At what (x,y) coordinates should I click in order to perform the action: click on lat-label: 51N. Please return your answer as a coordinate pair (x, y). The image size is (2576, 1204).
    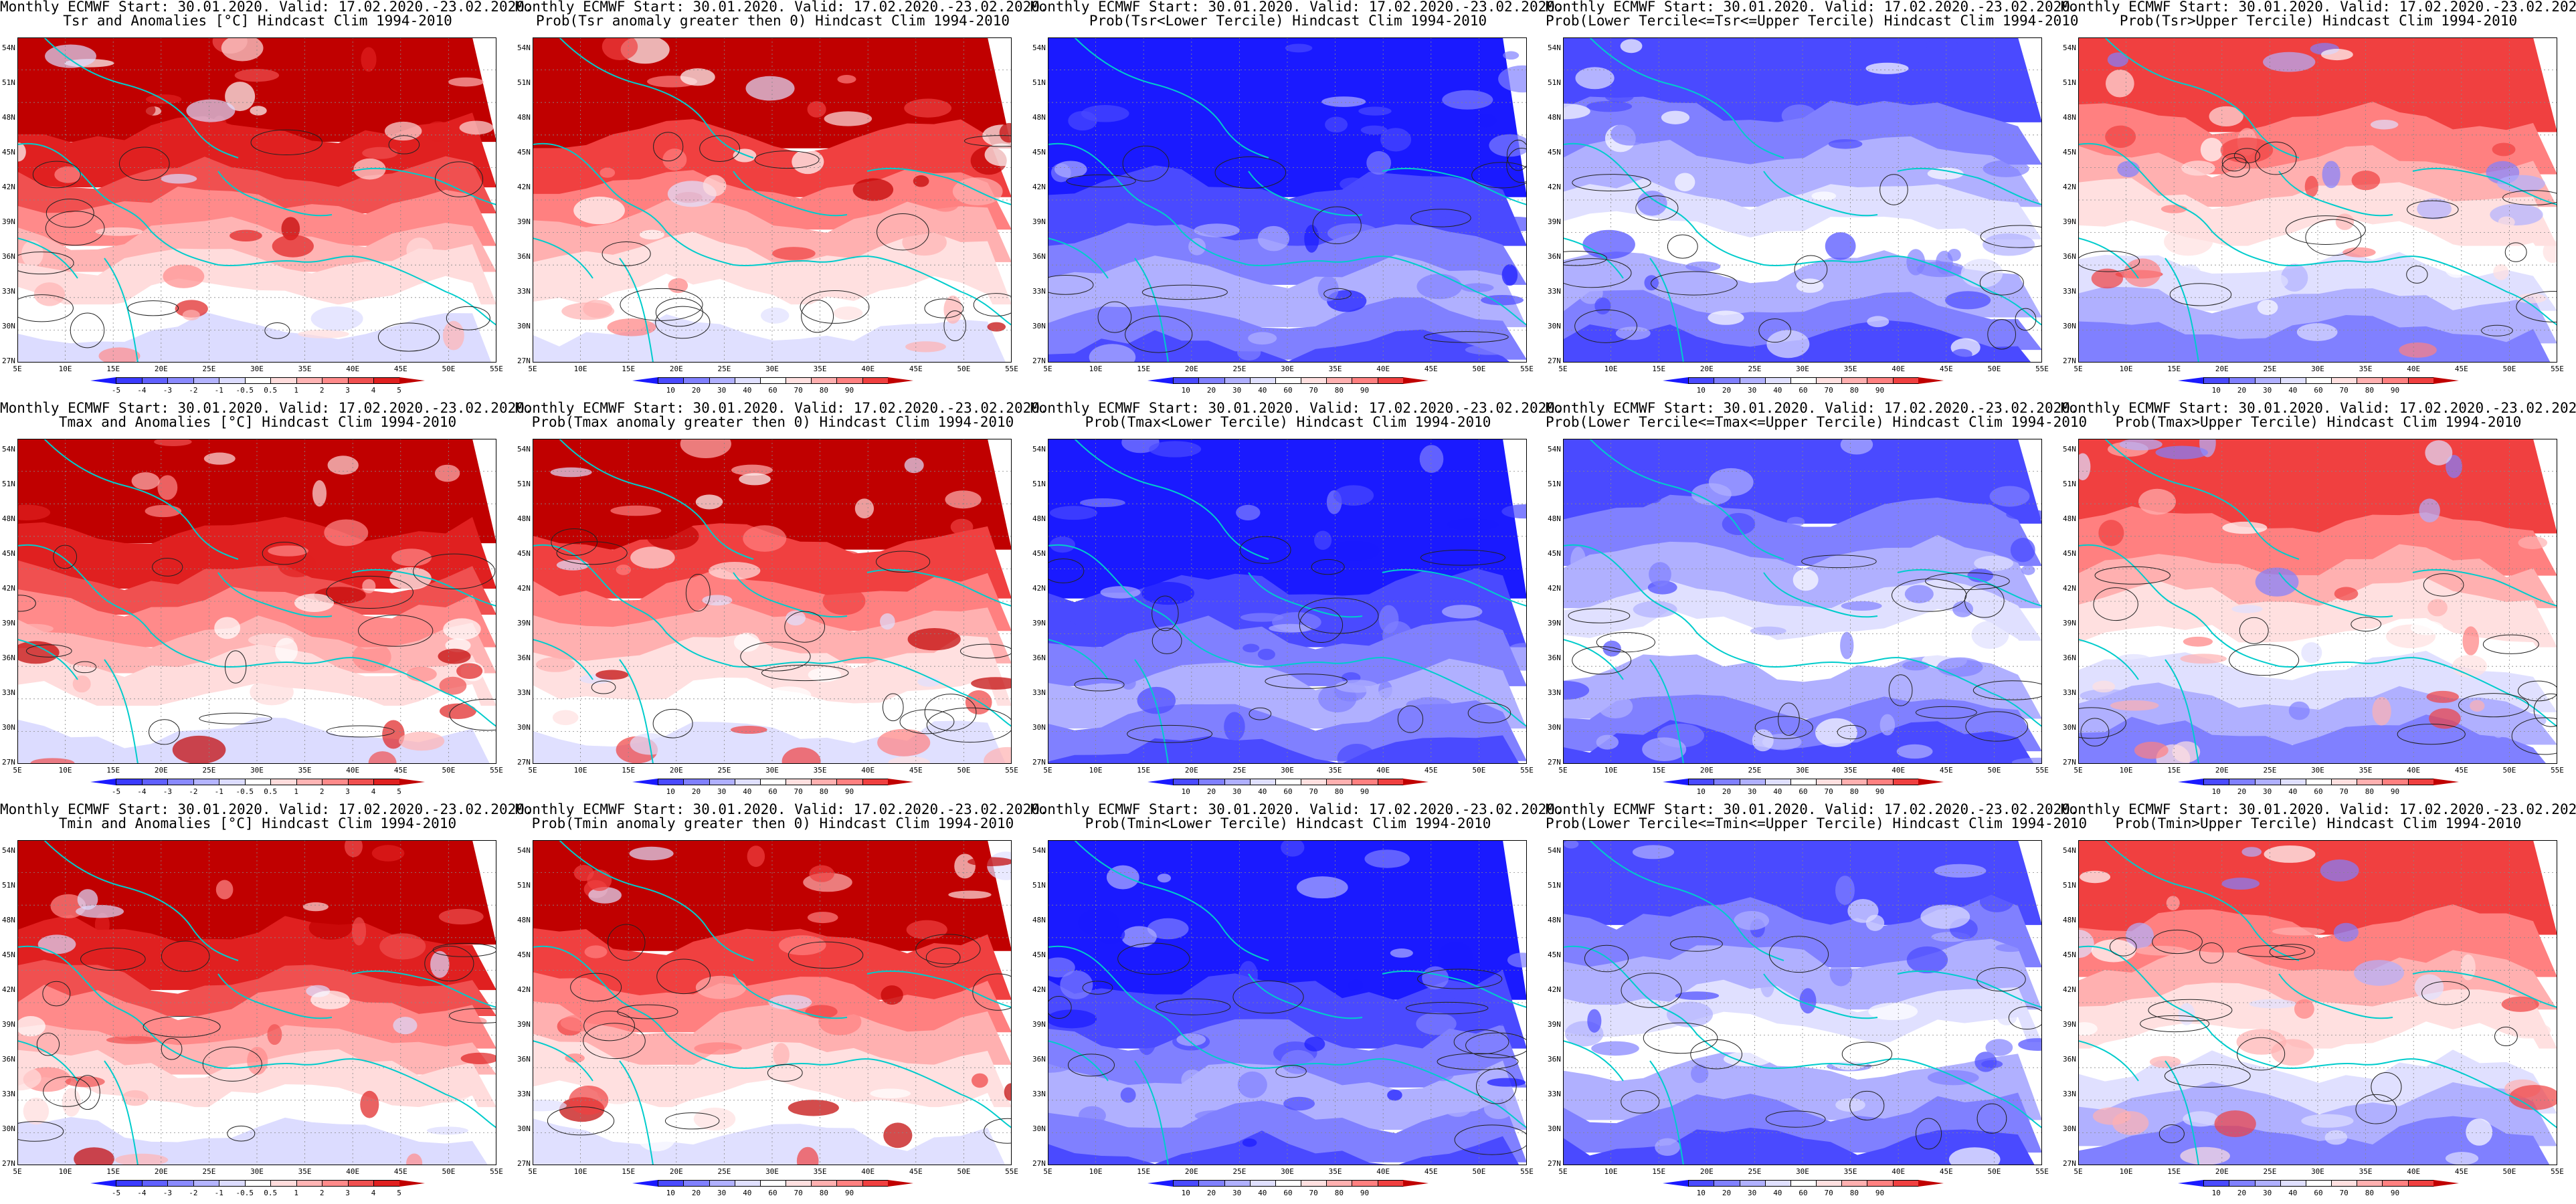
    Looking at the image, I should click on (524, 82).